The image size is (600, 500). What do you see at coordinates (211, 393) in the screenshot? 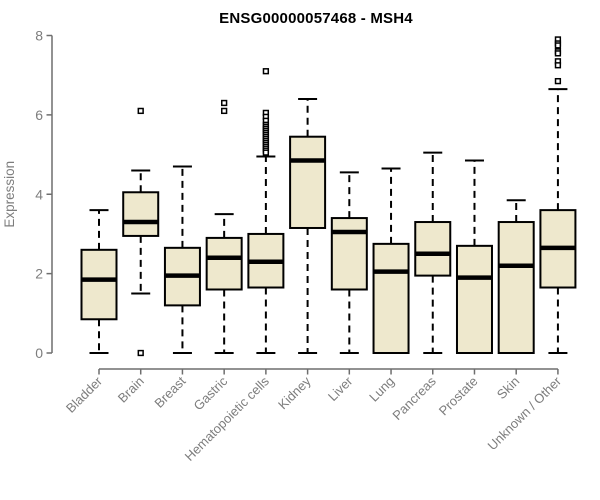
I see `x-tick-label-gastric: Gastric` at bounding box center [211, 393].